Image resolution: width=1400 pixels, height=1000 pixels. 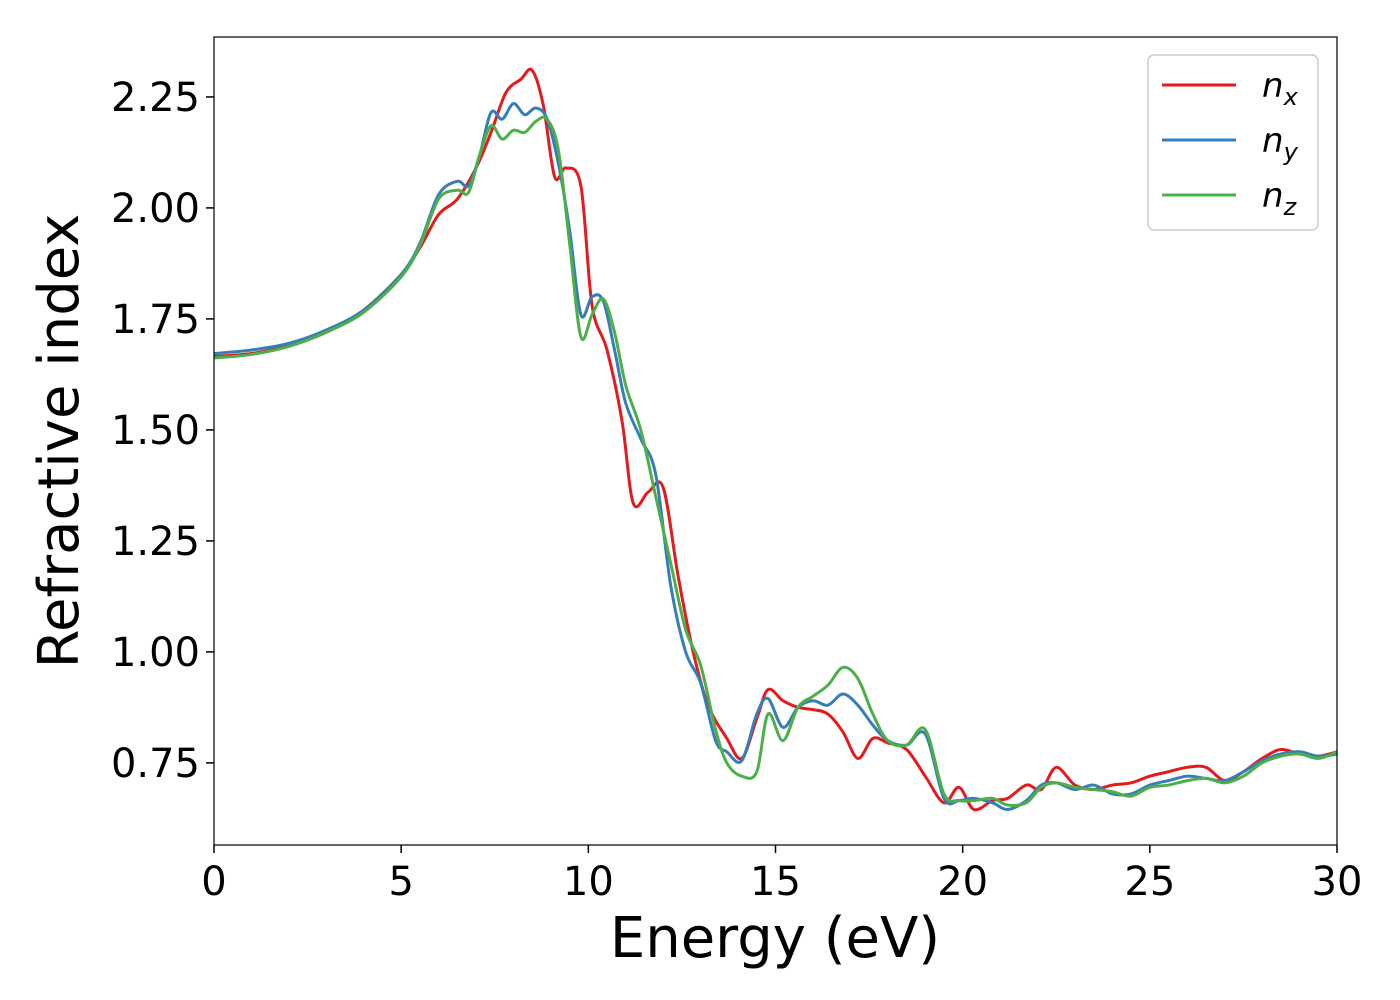 What do you see at coordinates (59, 441) in the screenshot?
I see `y-axis-title: Refractive index` at bounding box center [59, 441].